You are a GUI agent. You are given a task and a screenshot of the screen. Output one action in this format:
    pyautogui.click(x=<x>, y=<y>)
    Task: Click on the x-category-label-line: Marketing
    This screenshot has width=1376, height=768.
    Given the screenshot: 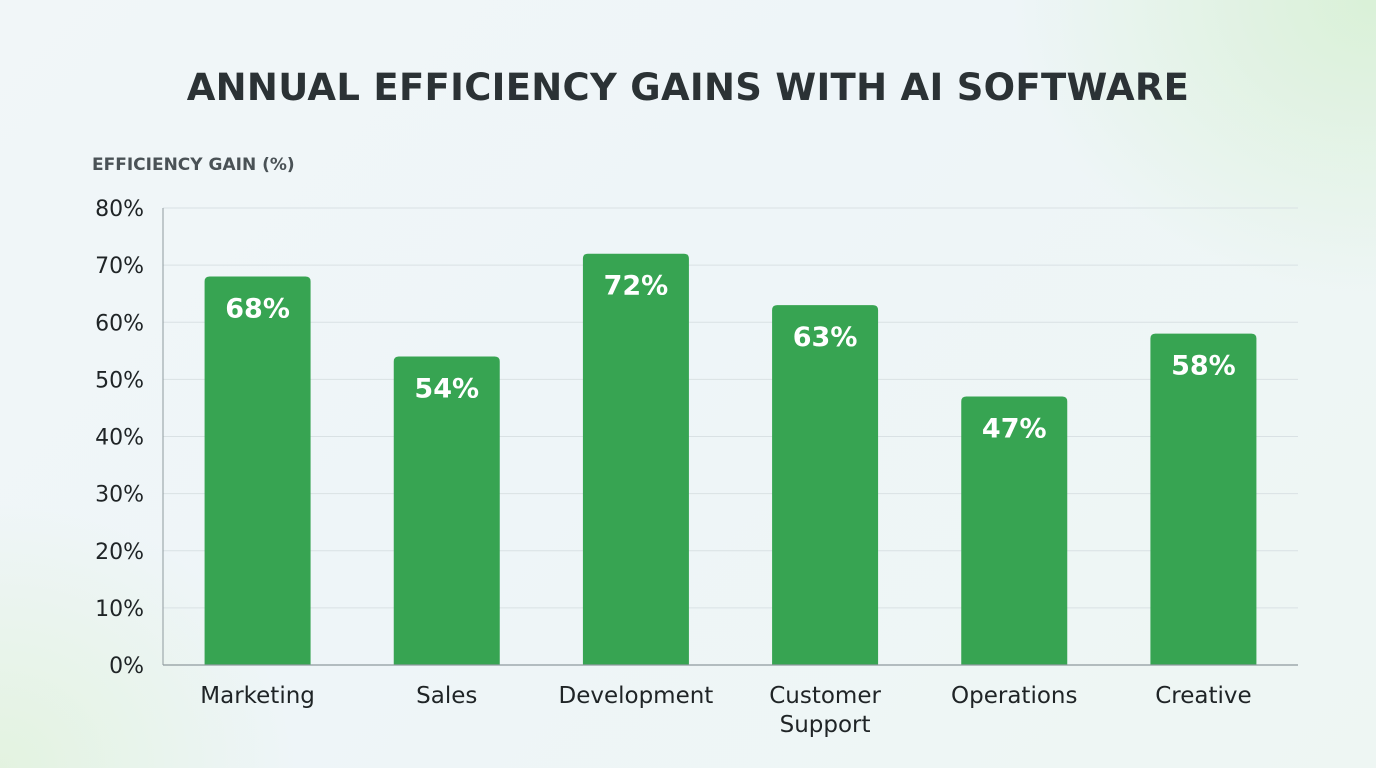 What is the action you would take?
    pyautogui.click(x=257, y=696)
    